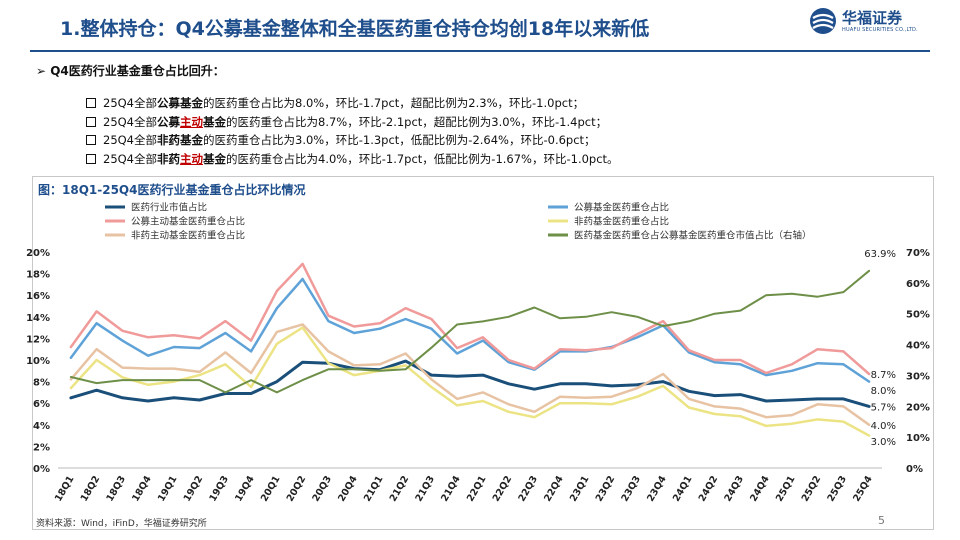  Describe the element at coordinates (883, 407) in the screenshot. I see `data-label: 5.7%` at that location.